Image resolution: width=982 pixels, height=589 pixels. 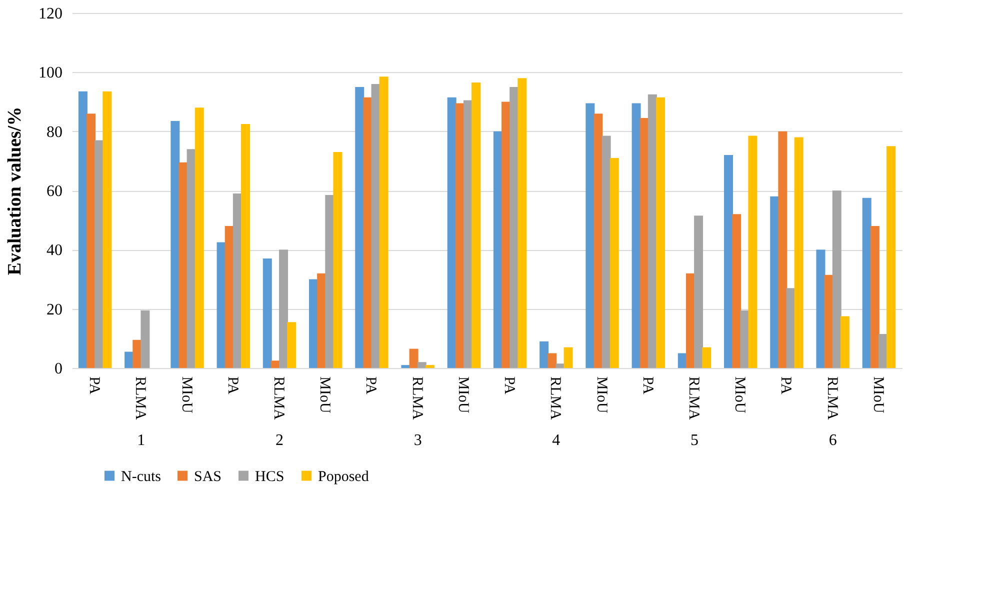 What do you see at coordinates (54, 251) in the screenshot?
I see `y-tick-label: 40` at bounding box center [54, 251].